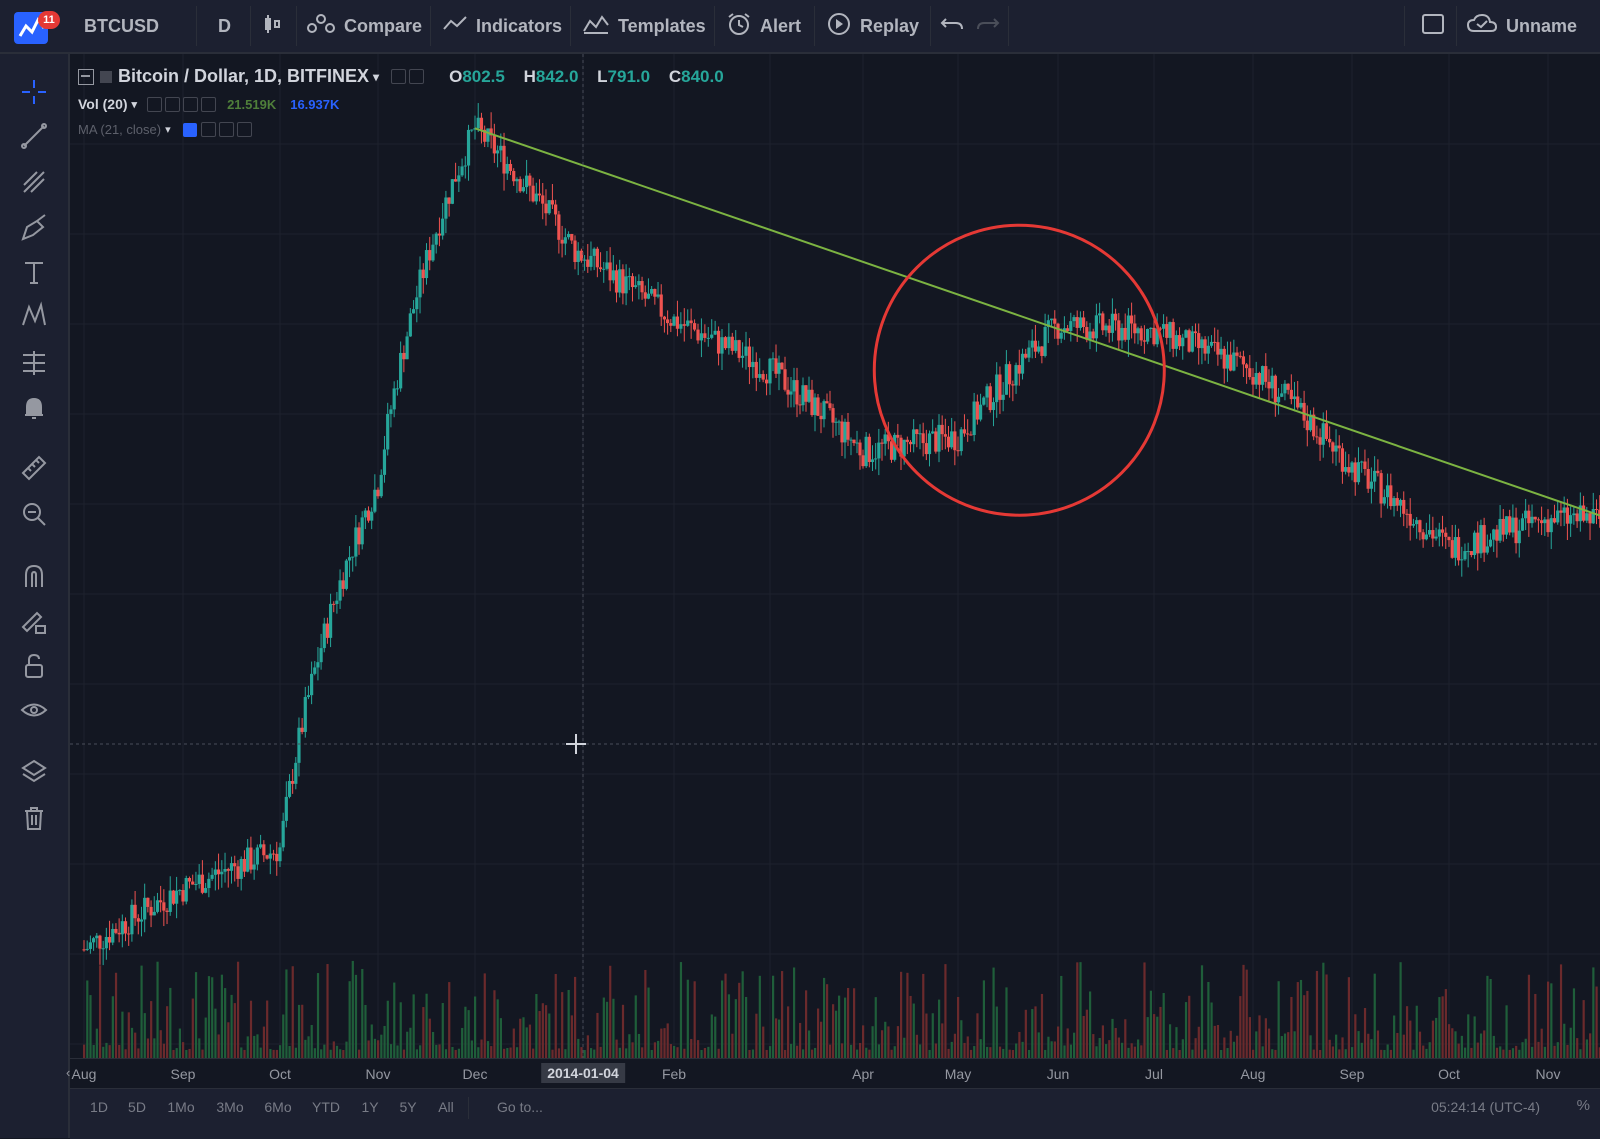  I want to click on clock-display: 05:24:14 (UTC-4), so click(1485, 1107).